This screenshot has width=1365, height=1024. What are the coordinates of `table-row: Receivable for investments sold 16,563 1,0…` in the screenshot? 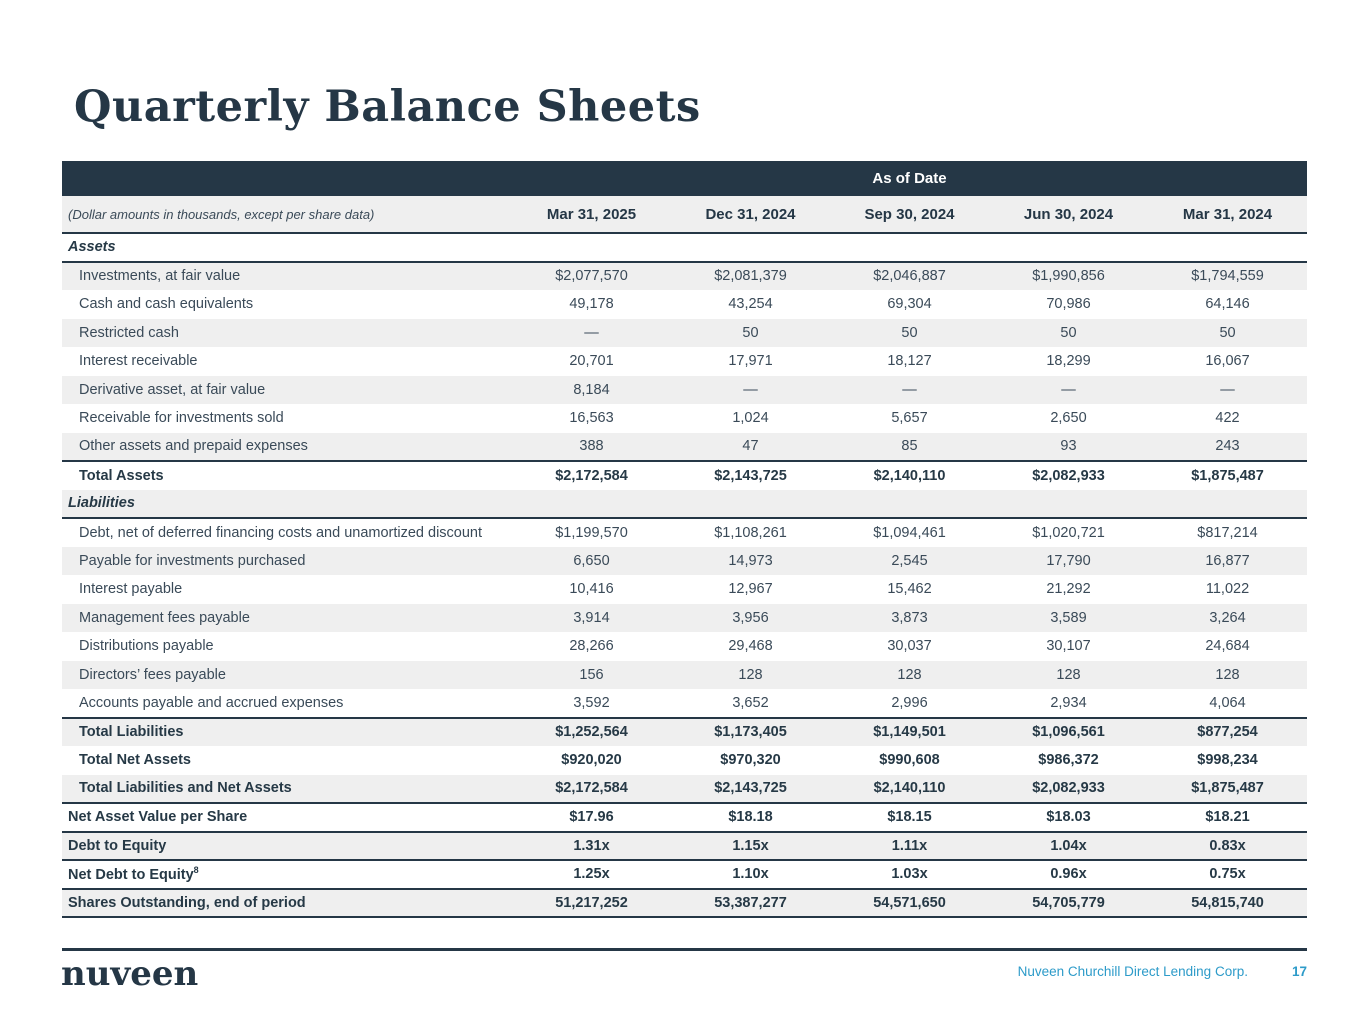 It's located at (684, 418).